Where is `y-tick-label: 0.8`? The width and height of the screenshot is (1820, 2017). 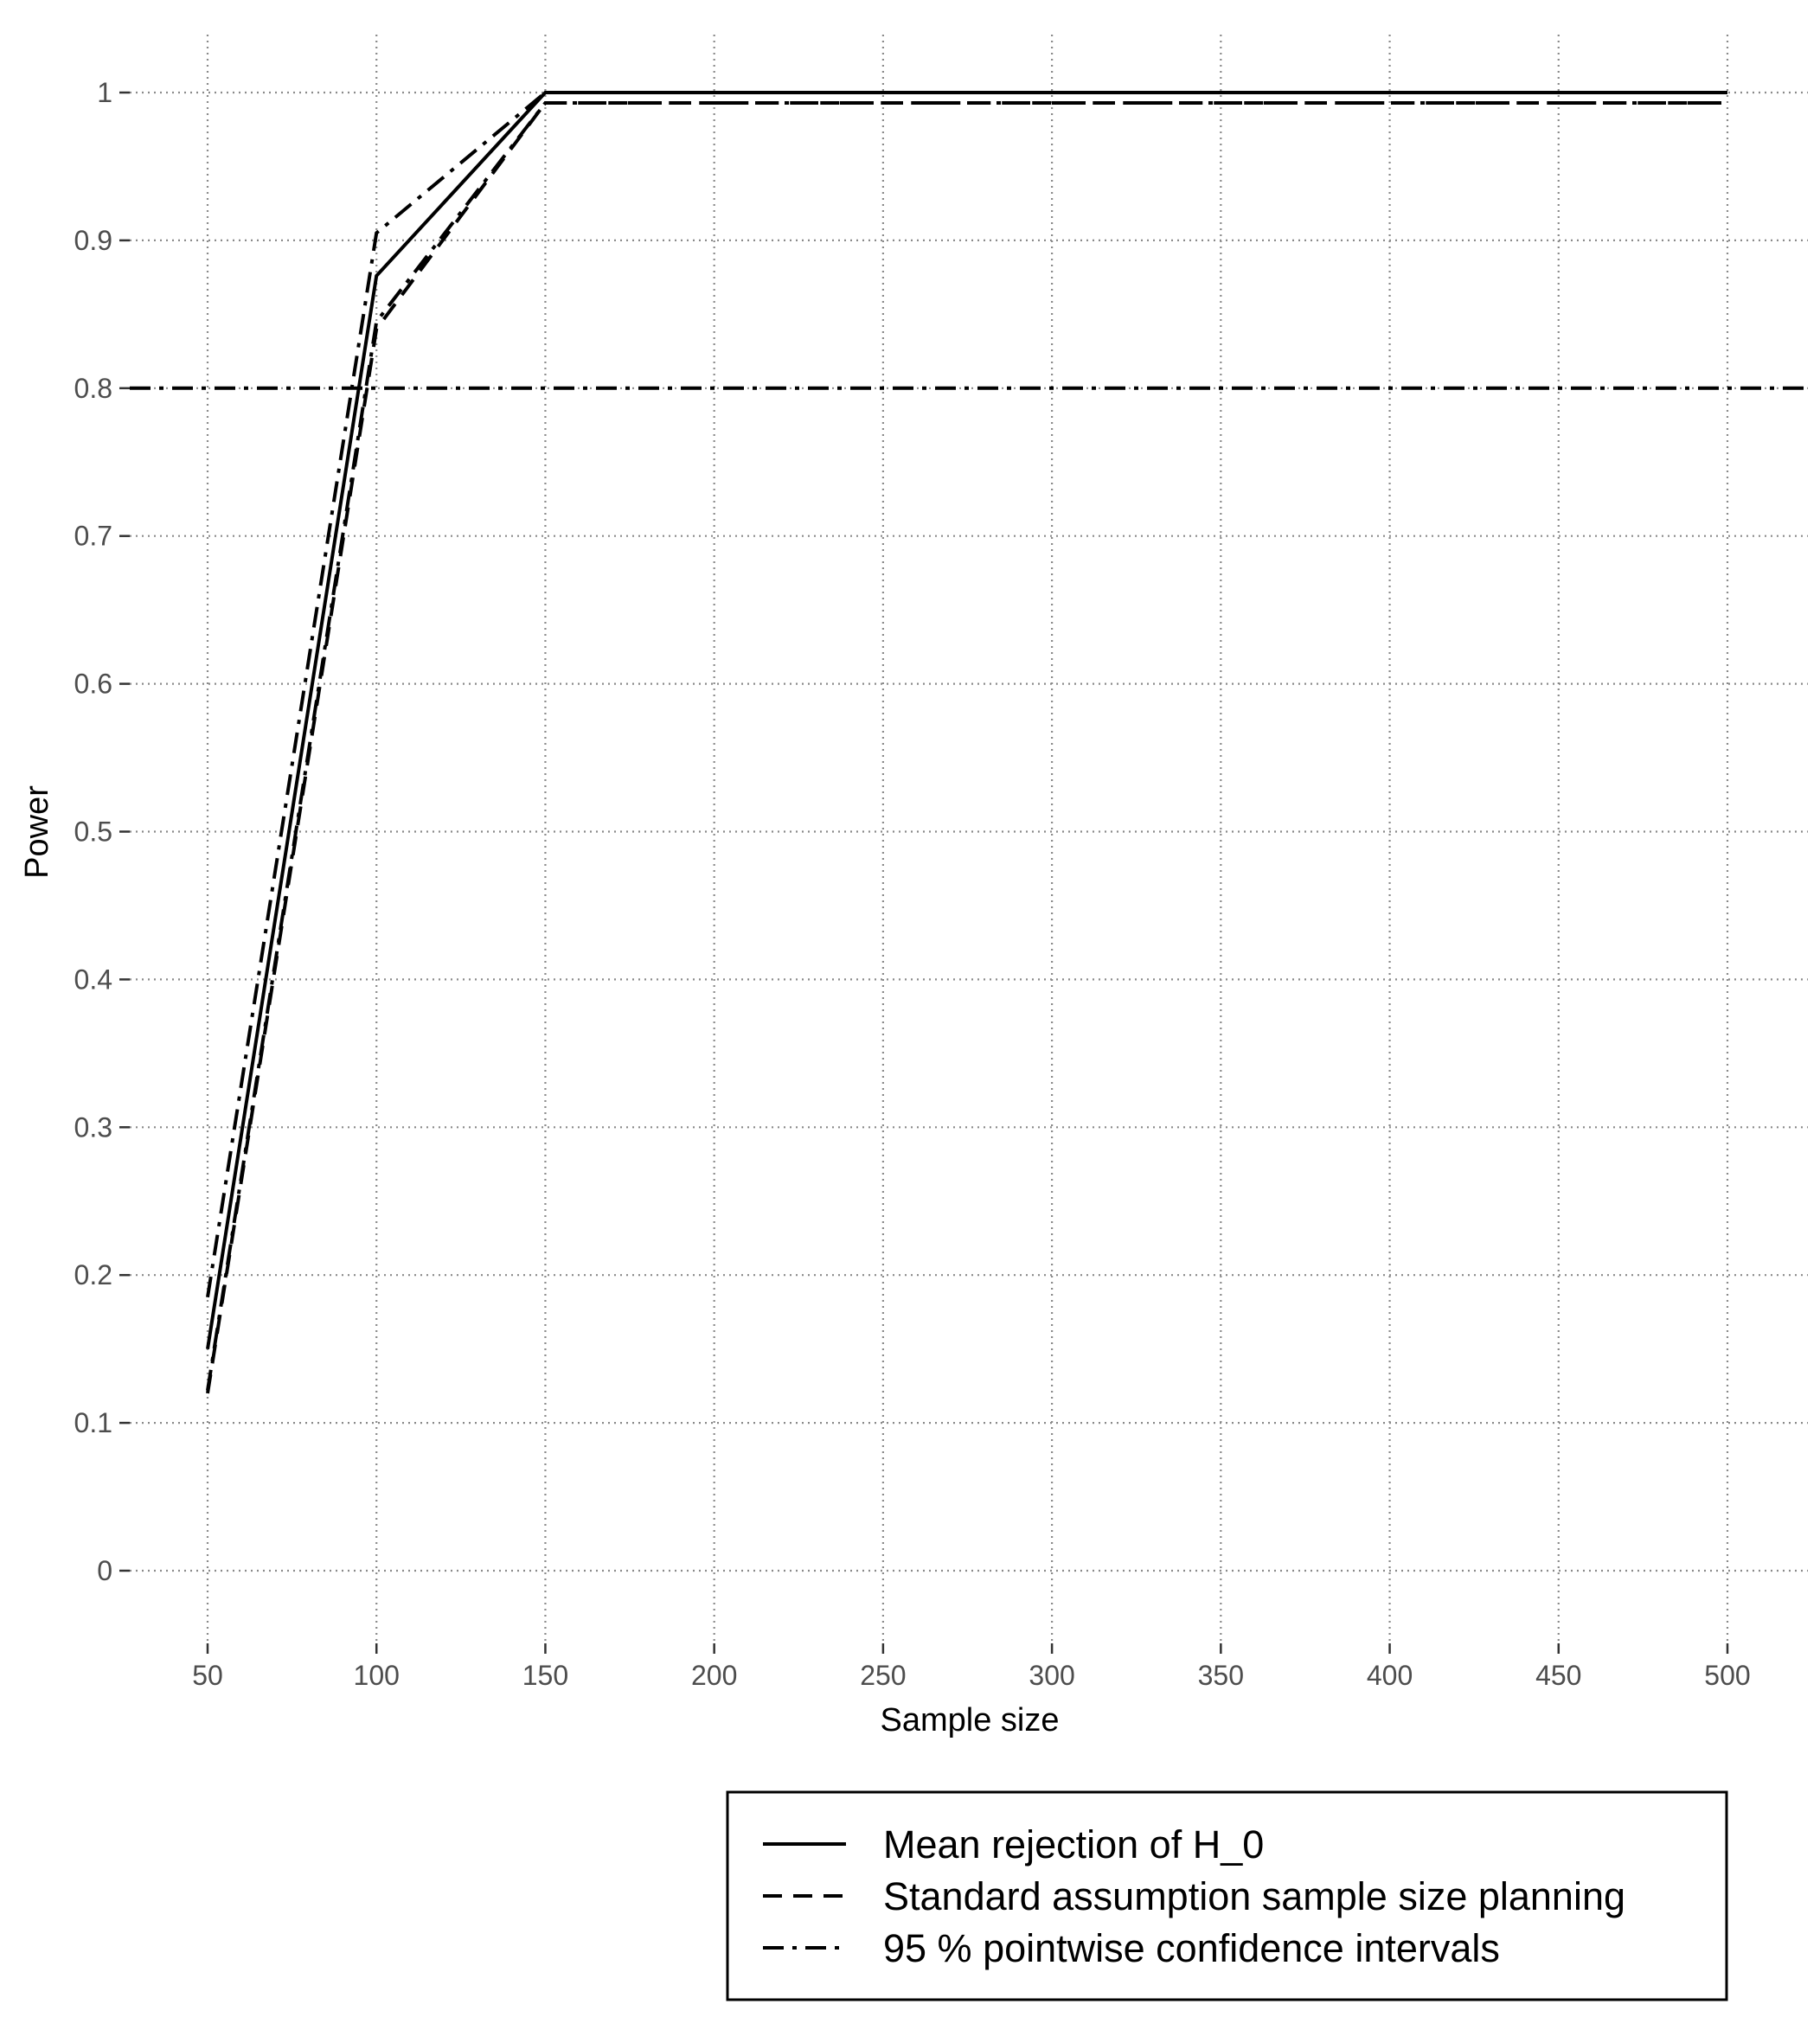 y-tick-label: 0.8 is located at coordinates (93, 388).